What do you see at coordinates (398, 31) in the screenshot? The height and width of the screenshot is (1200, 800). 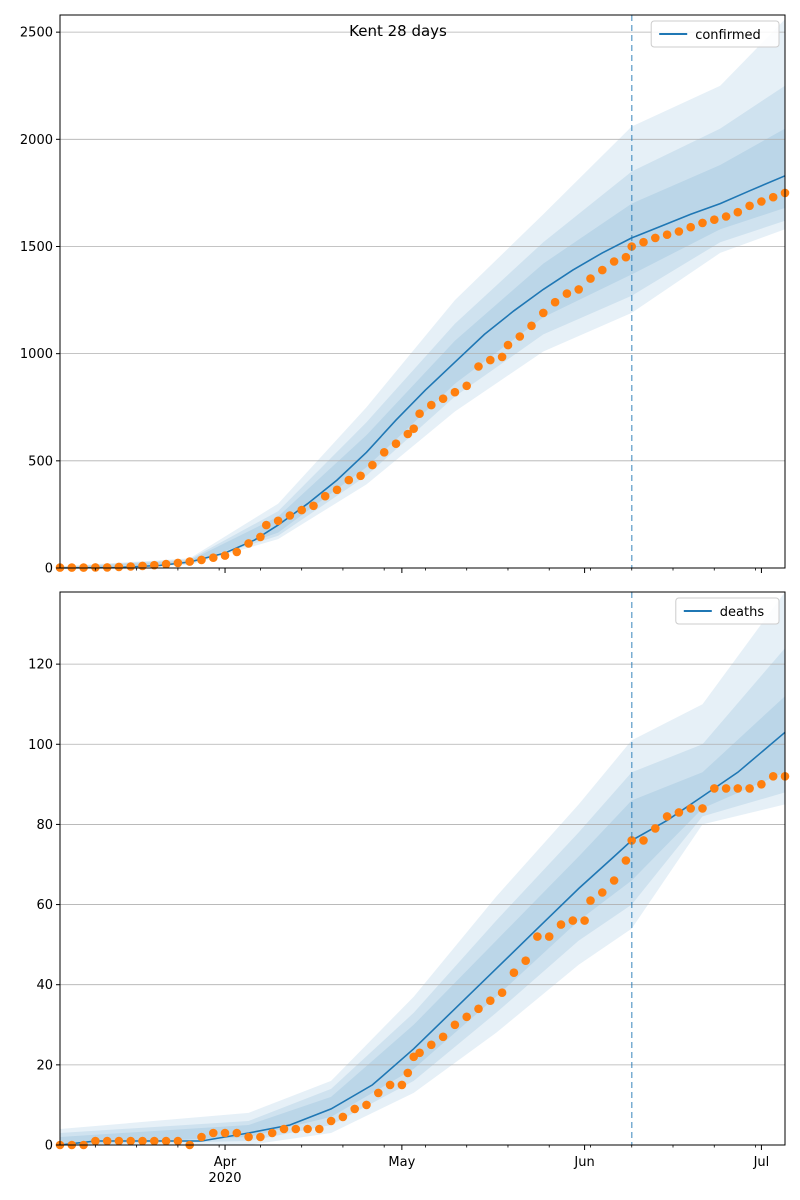 I see `chart-title: Kent 28 days` at bounding box center [398, 31].